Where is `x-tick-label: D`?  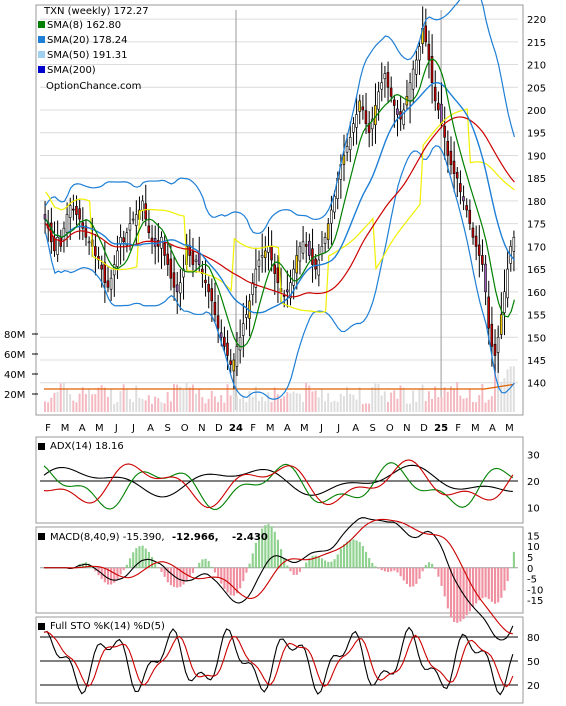
x-tick-label: D is located at coordinates (424, 428).